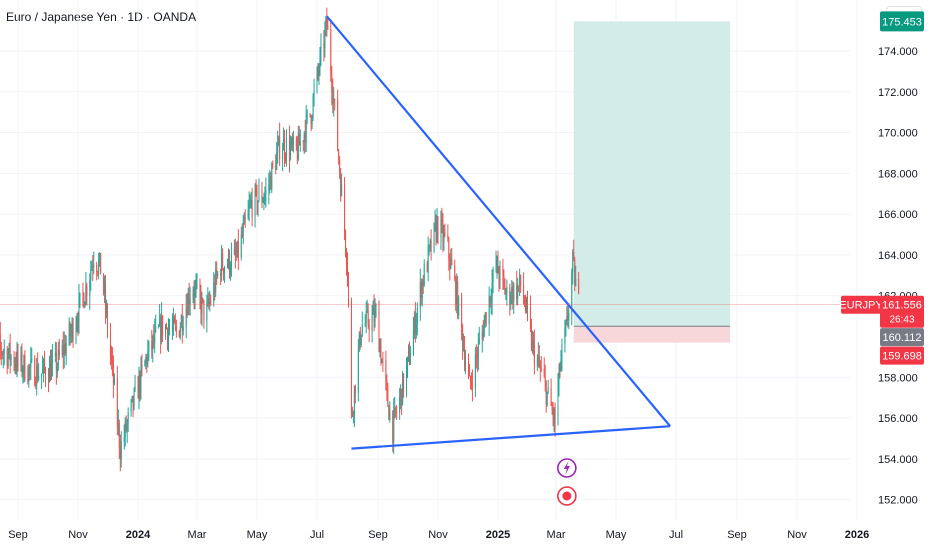  Describe the element at coordinates (898, 501) in the screenshot. I see `price-tick-label: 152.000` at that location.